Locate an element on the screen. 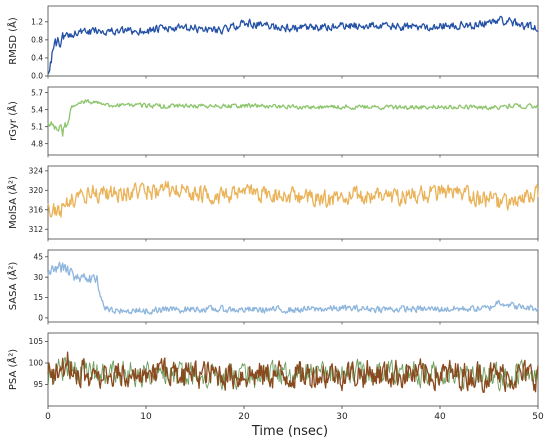 The height and width of the screenshot is (441, 550). panel-4-ytick-label-2: 105 is located at coordinates (36, 341).